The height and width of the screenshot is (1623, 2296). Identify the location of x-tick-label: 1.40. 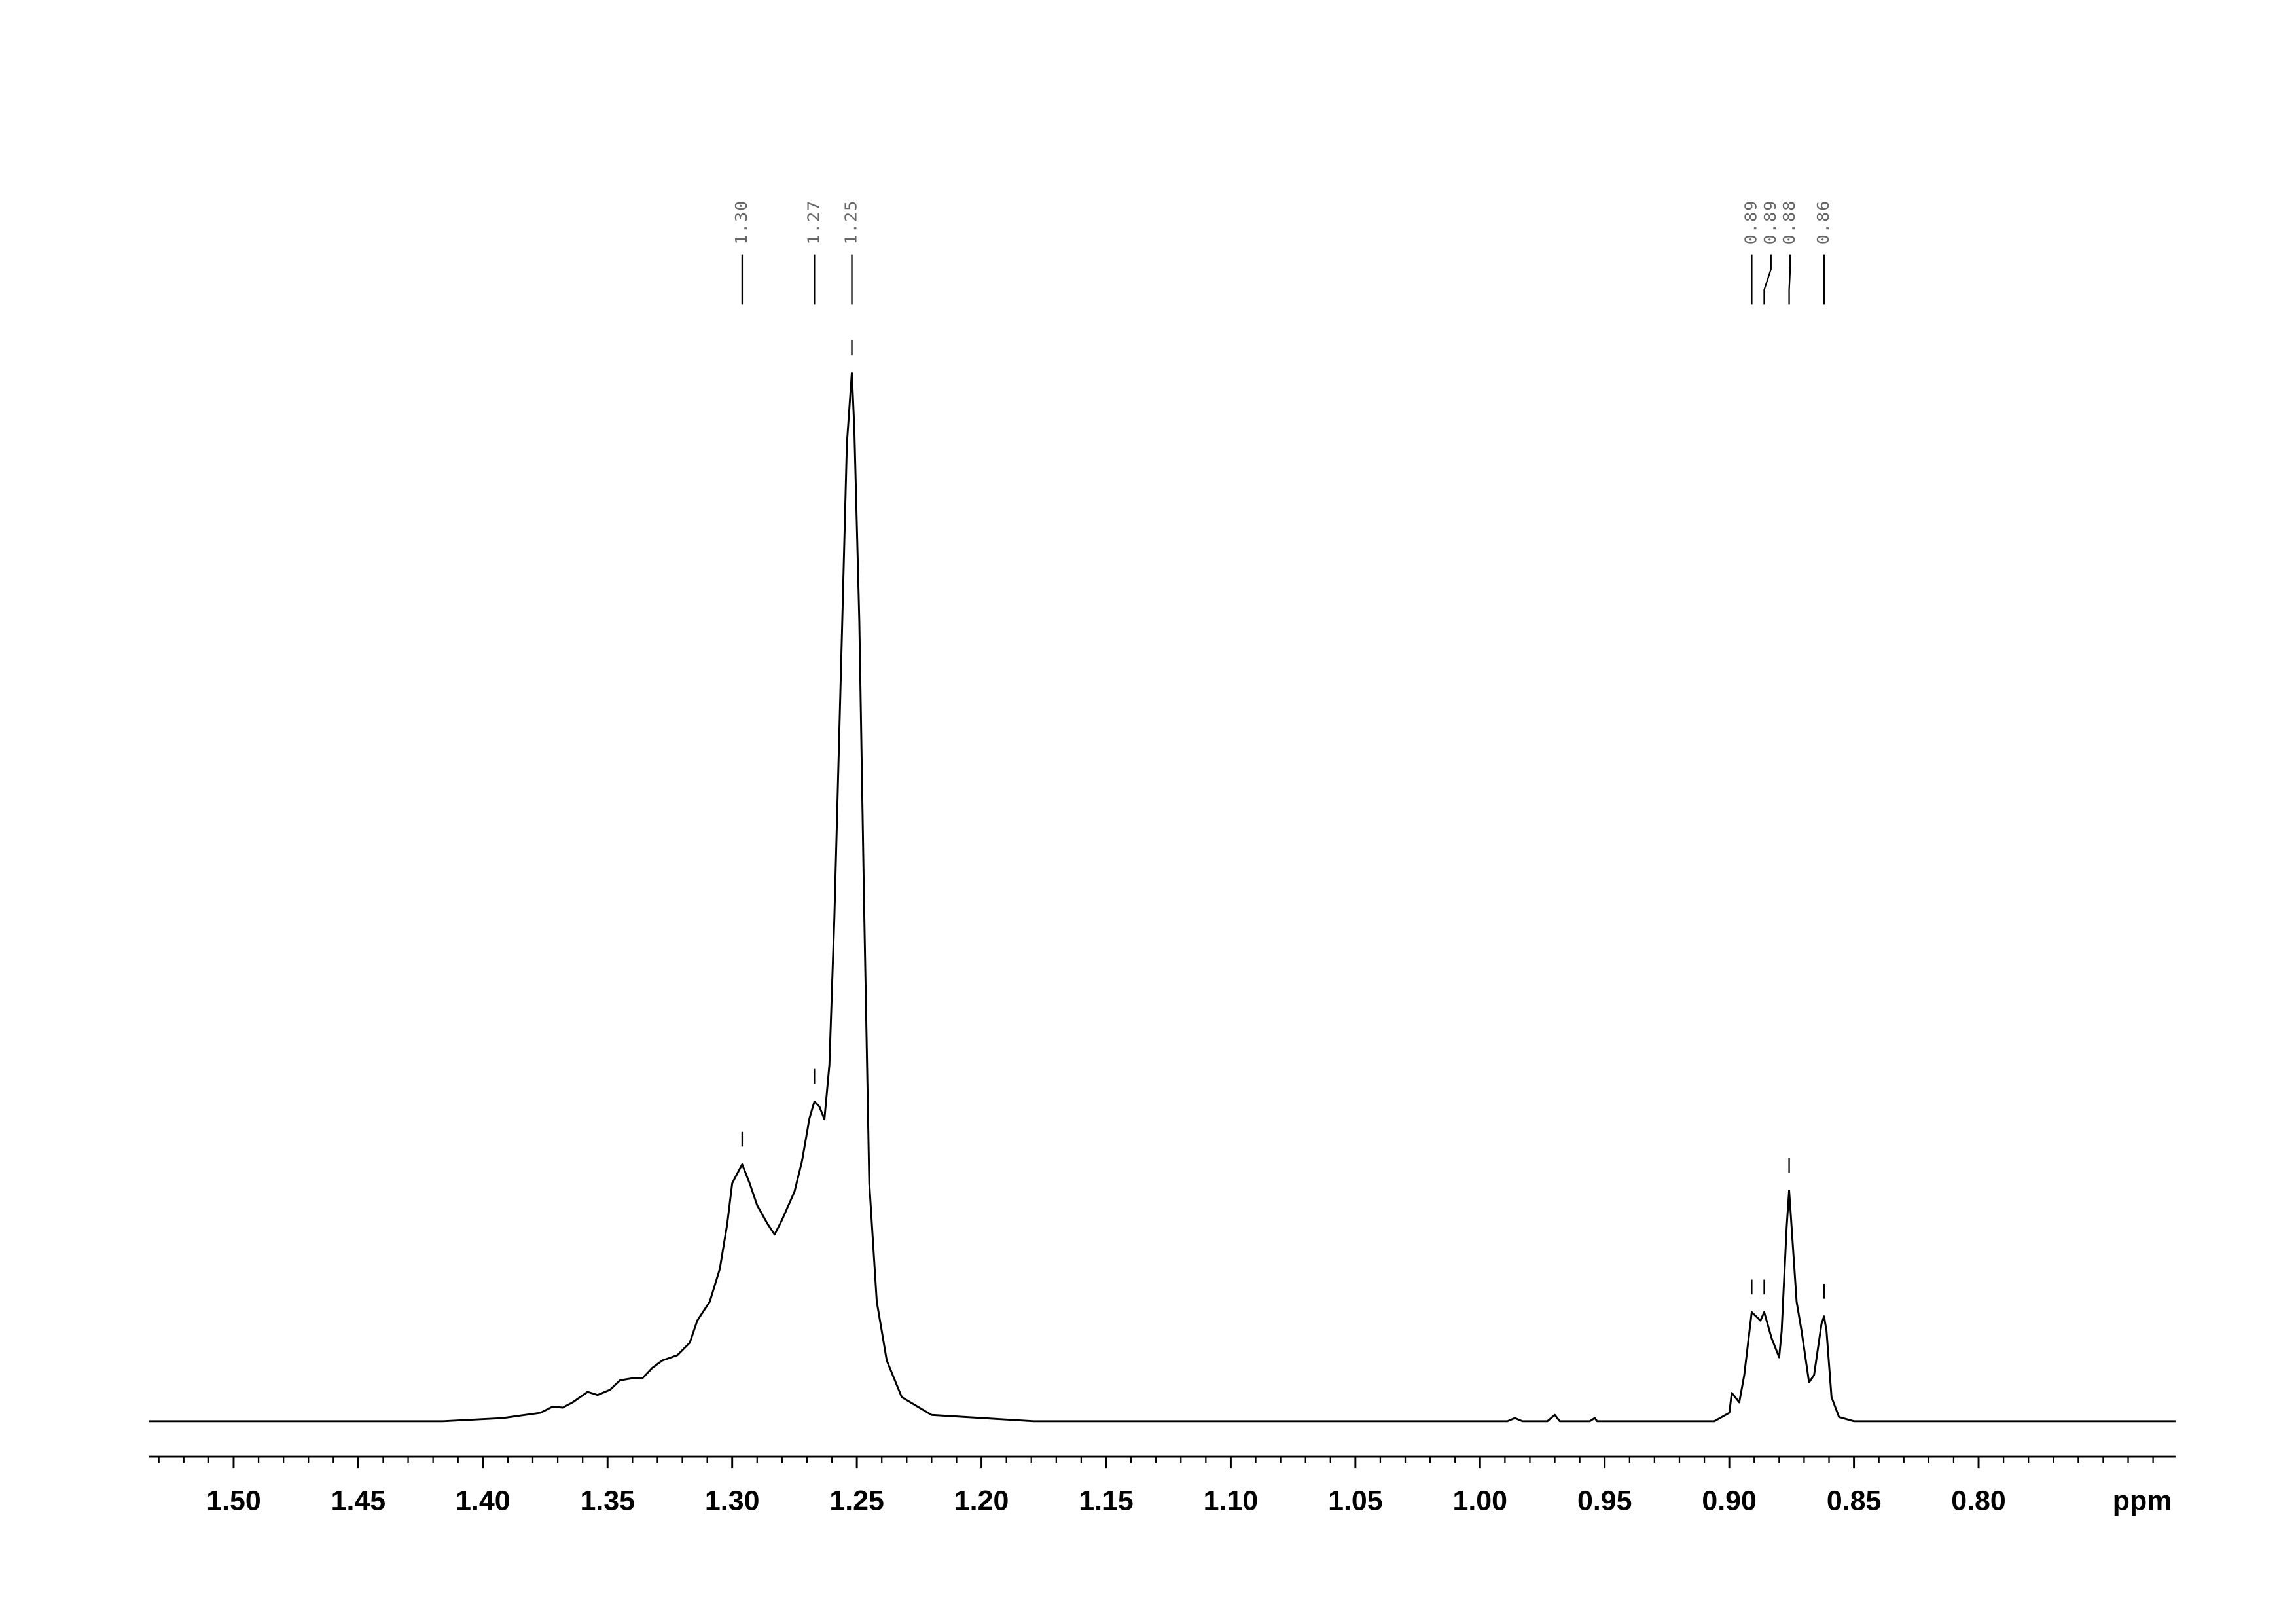
(483, 1500).